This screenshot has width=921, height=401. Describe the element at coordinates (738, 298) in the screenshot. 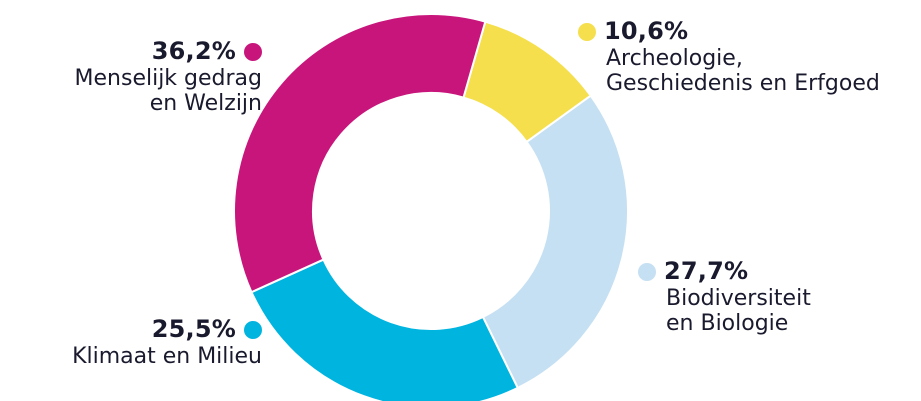

I see `slice-label: Biodiversiteit` at that location.